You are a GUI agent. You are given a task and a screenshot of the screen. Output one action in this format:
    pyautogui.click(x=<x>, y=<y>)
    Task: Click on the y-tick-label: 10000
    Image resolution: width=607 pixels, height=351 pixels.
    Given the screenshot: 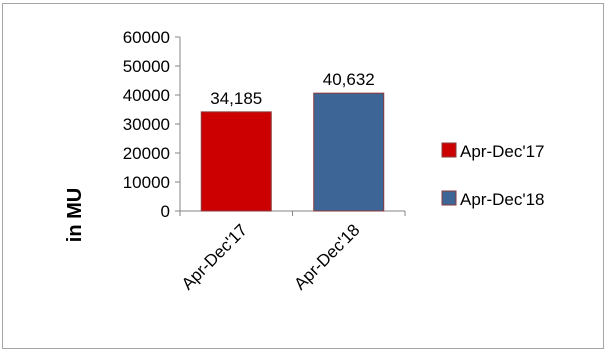 What is the action you would take?
    pyautogui.click(x=146, y=182)
    